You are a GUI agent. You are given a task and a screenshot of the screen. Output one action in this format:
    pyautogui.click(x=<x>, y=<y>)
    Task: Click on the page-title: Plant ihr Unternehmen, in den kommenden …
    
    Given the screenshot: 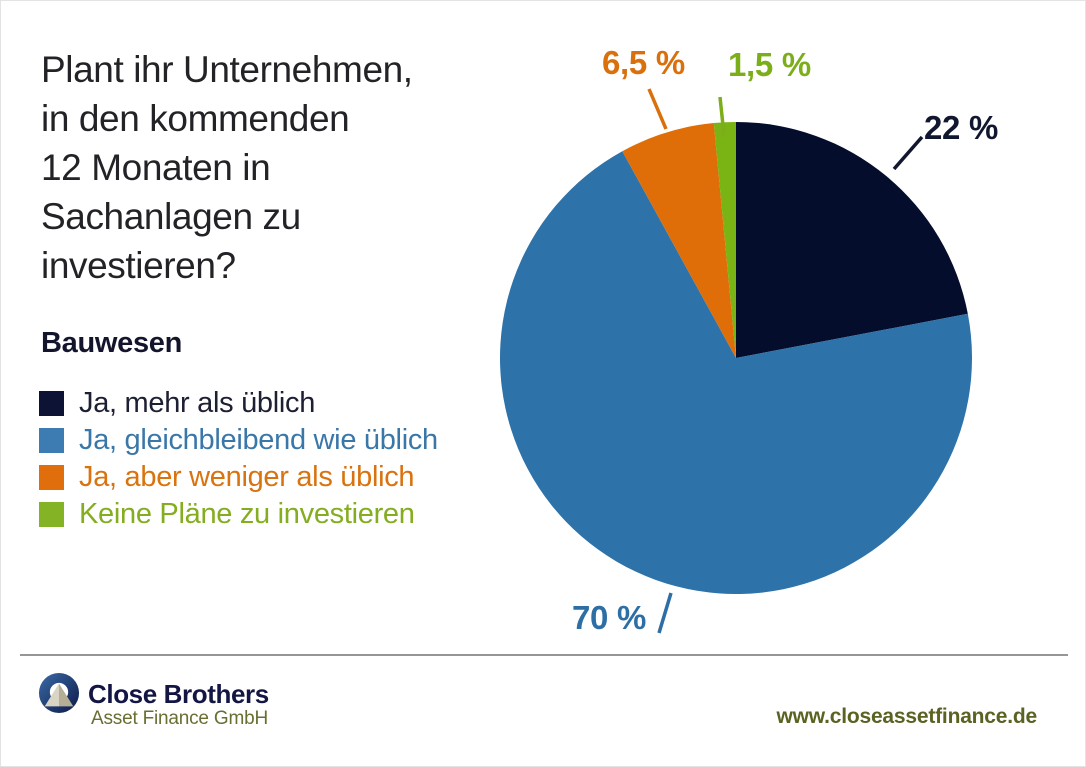 What is the action you would take?
    pyautogui.click(x=281, y=167)
    